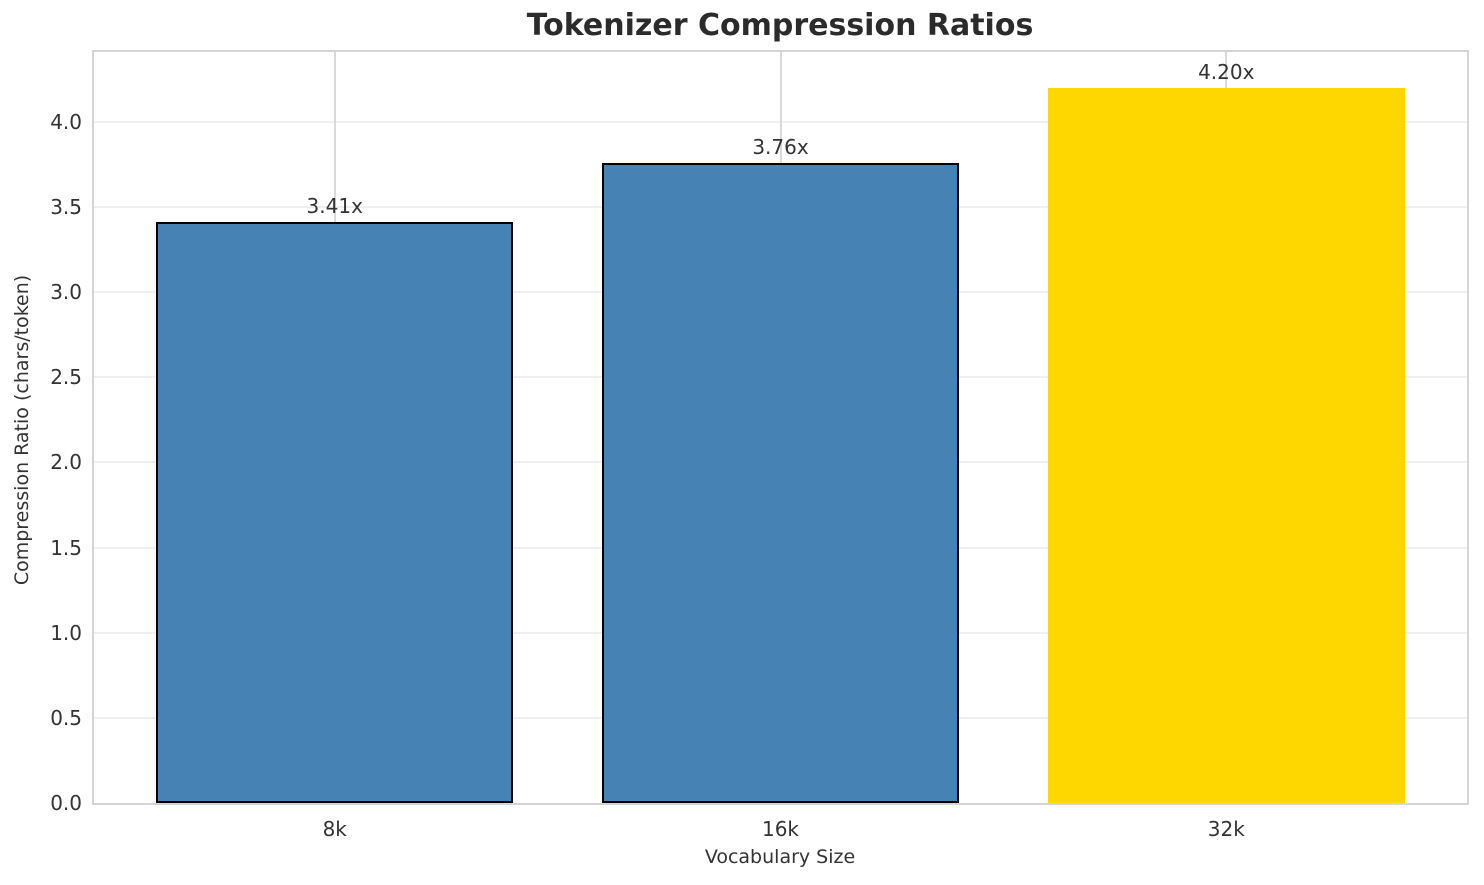 The image size is (1484, 885). What do you see at coordinates (334, 206) in the screenshot?
I see `bar-value-label: 3.41x` at bounding box center [334, 206].